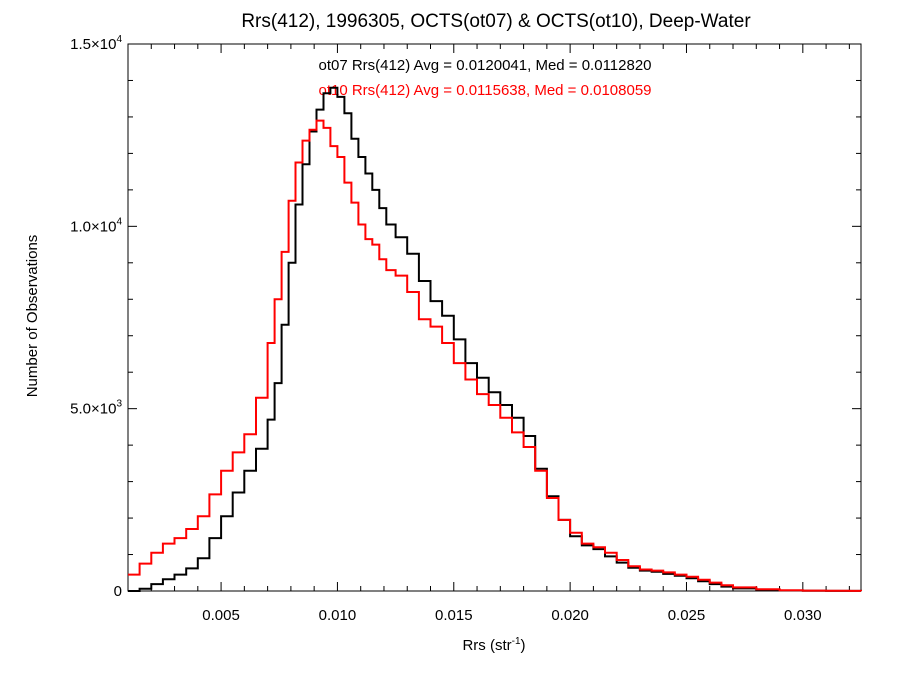  What do you see at coordinates (221, 615) in the screenshot?
I see `x-tick-label: 0.005` at bounding box center [221, 615].